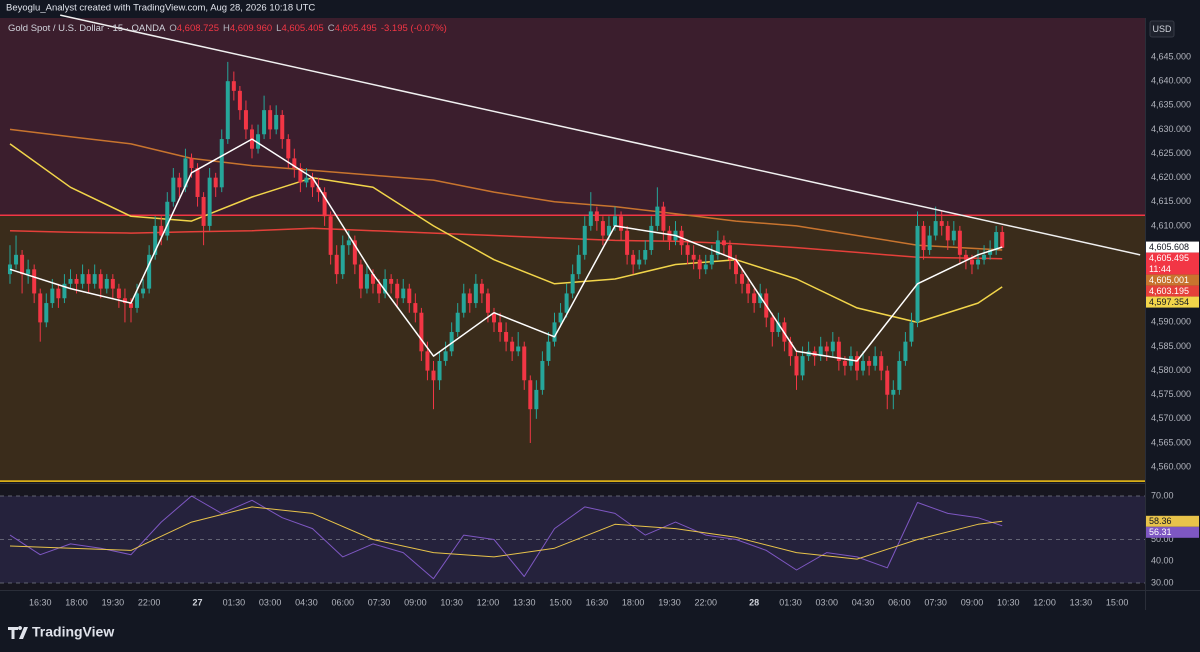 This screenshot has height=652, width=1200. Describe the element at coordinates (1008, 602) in the screenshot. I see `x-tick-label: 10:30` at that location.